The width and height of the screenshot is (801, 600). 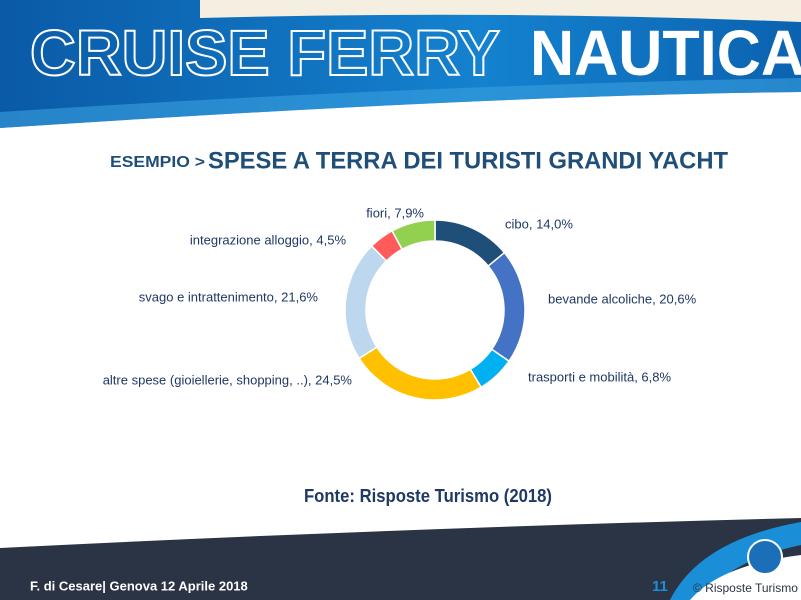 What do you see at coordinates (265, 53) in the screenshot?
I see `header-title-outline: CRUISE FERRY` at bounding box center [265, 53].